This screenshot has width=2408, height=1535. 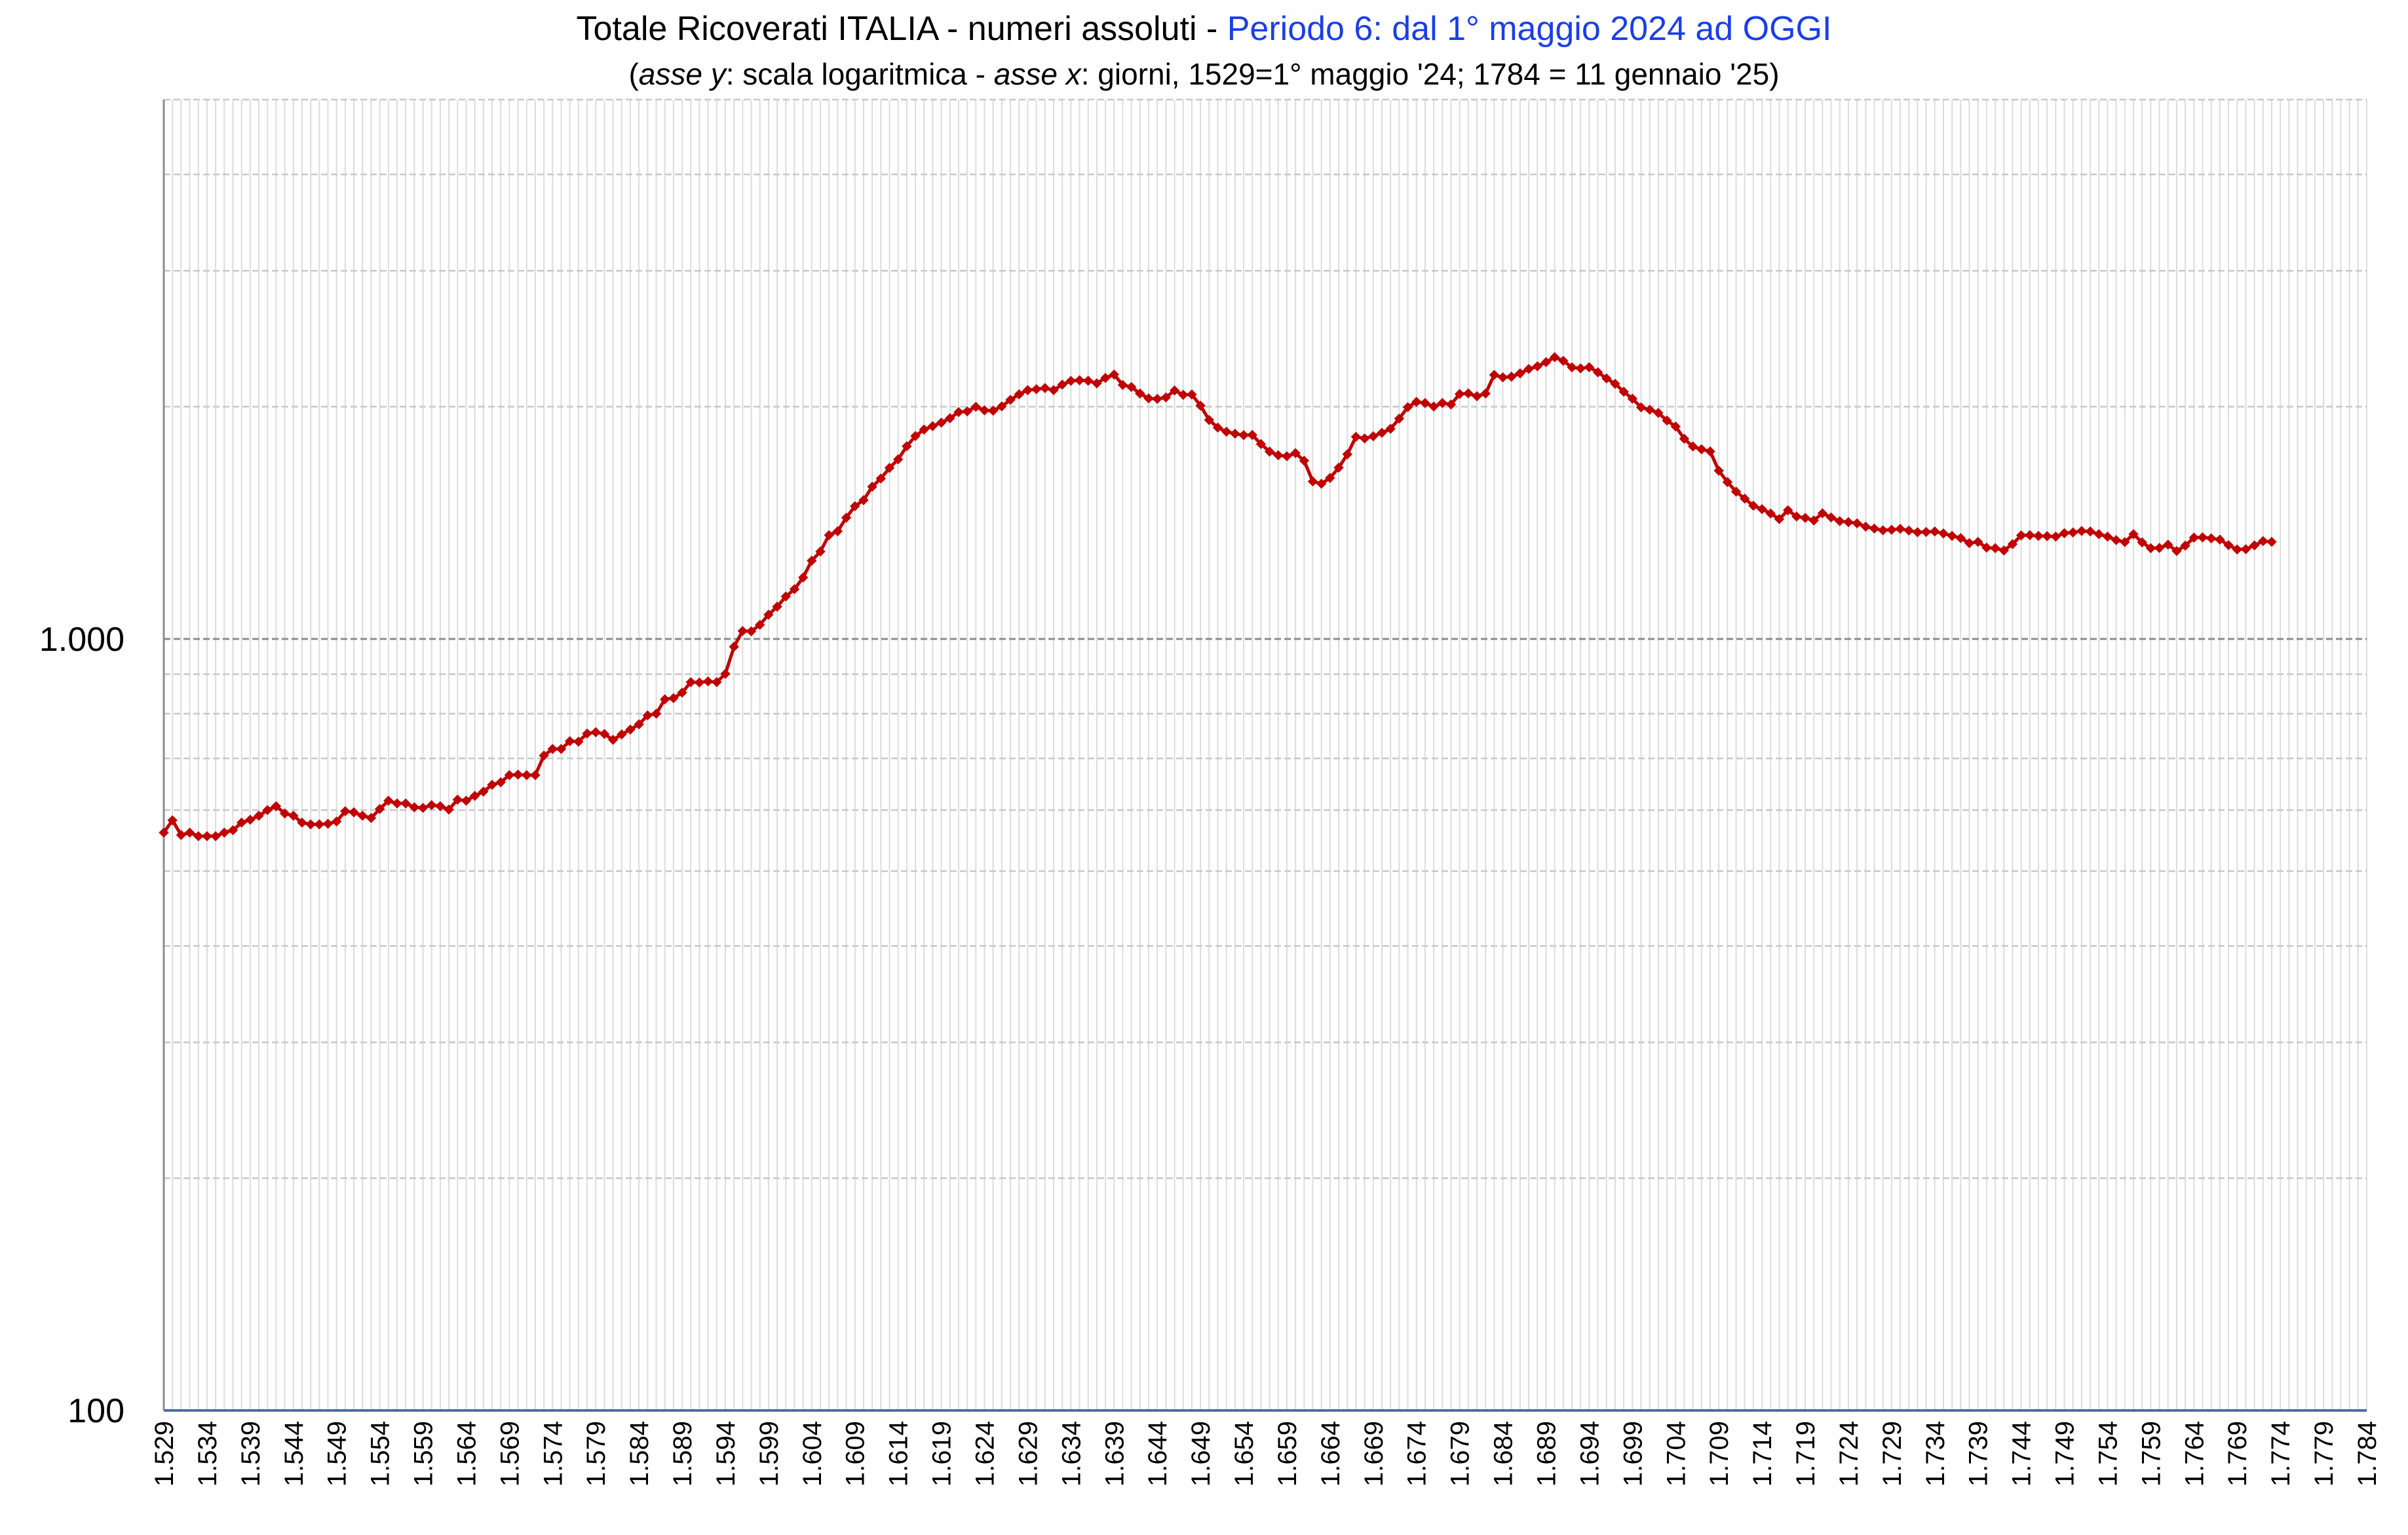 I want to click on x-tick-label: 1.644, so click(x=1158, y=1454).